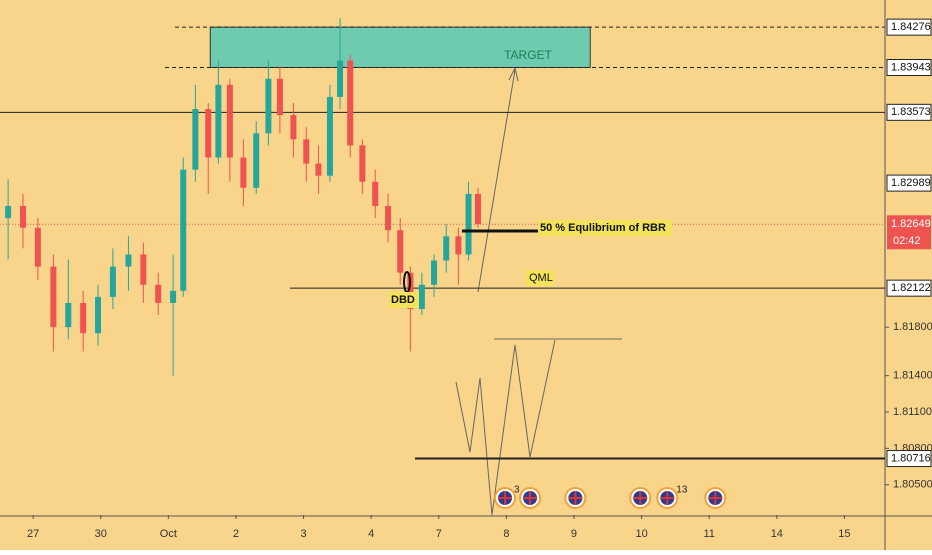 This screenshot has width=932, height=555. I want to click on level-label: 1.82989, so click(911, 183).